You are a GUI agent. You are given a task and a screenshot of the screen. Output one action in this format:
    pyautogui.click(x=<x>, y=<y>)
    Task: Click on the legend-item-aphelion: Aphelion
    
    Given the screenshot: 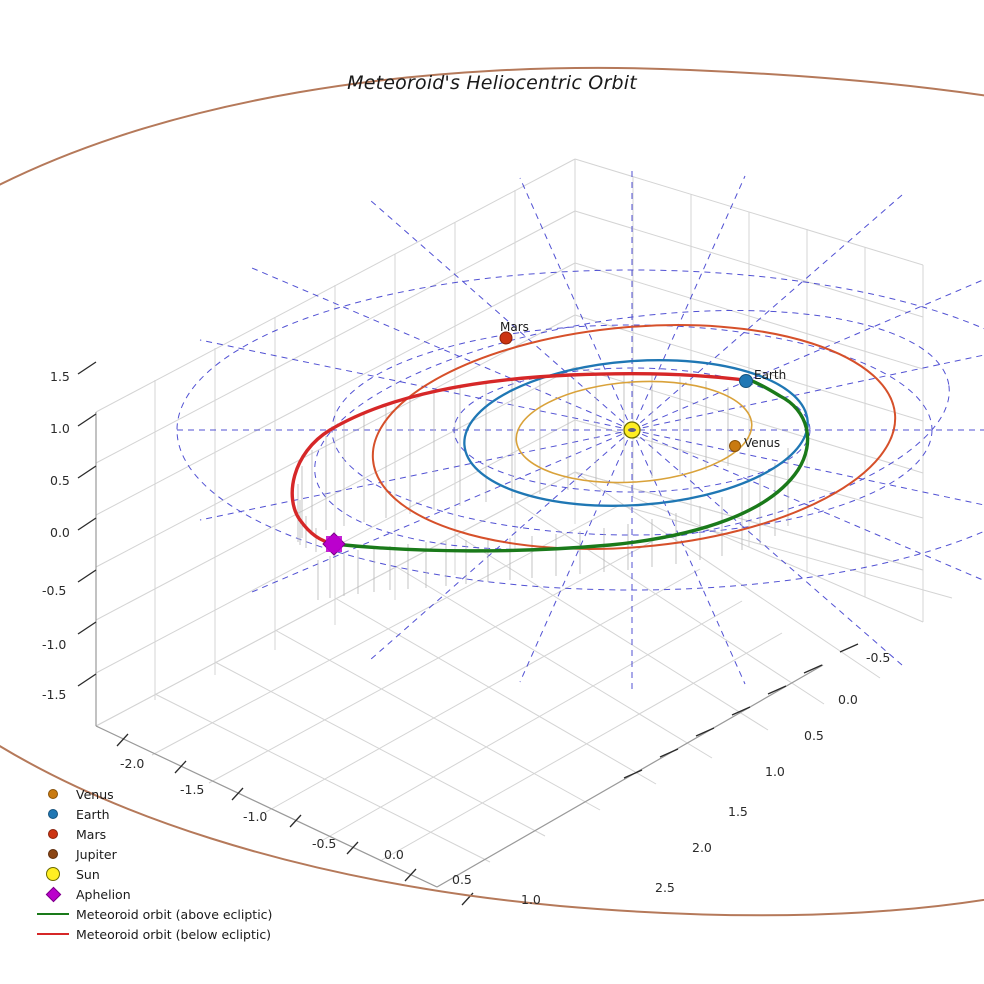 What is the action you would take?
    pyautogui.click(x=165, y=894)
    